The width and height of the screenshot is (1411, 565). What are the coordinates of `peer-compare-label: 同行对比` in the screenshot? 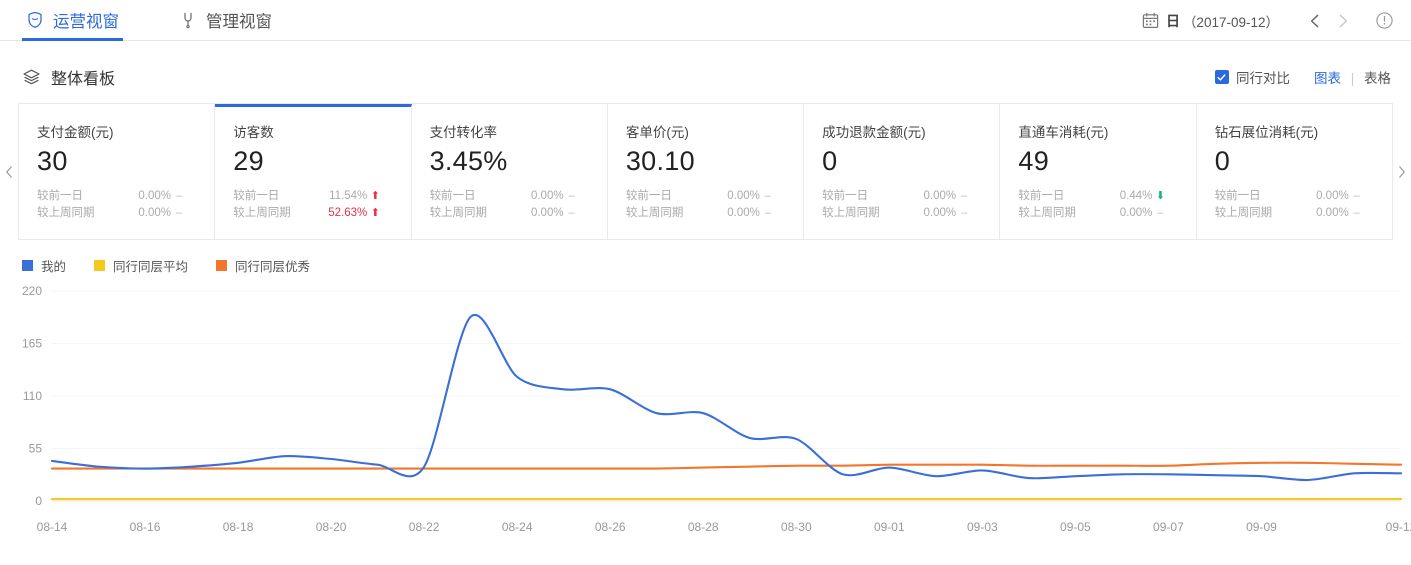 It's located at (1262, 78).